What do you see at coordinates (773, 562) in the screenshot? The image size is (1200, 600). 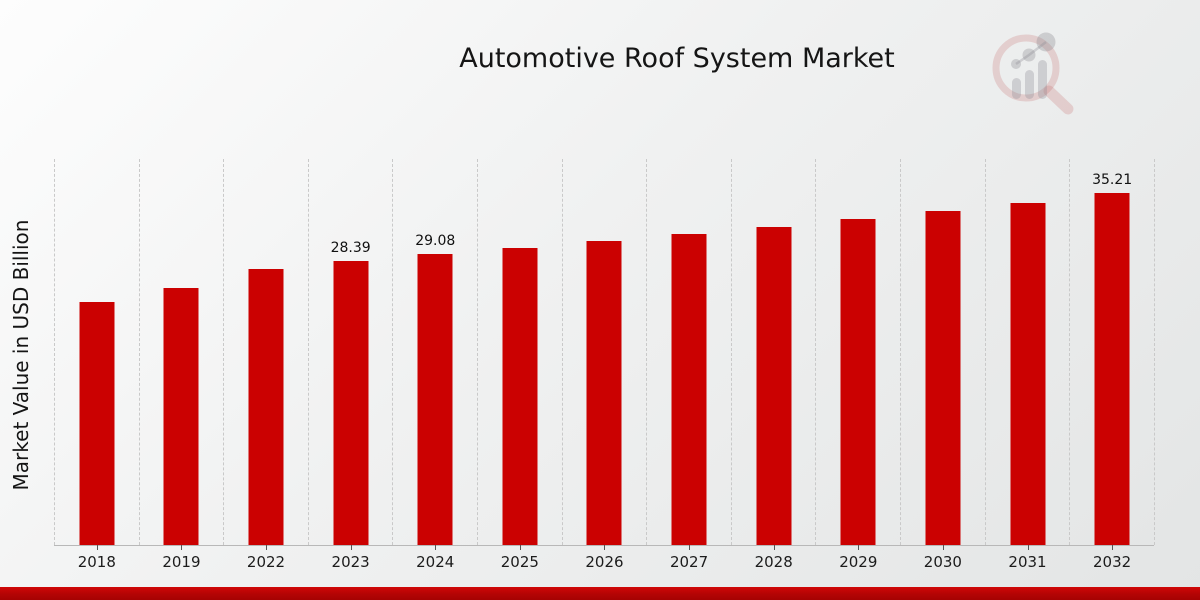 I see `x-axis-tick-label: 2028` at bounding box center [773, 562].